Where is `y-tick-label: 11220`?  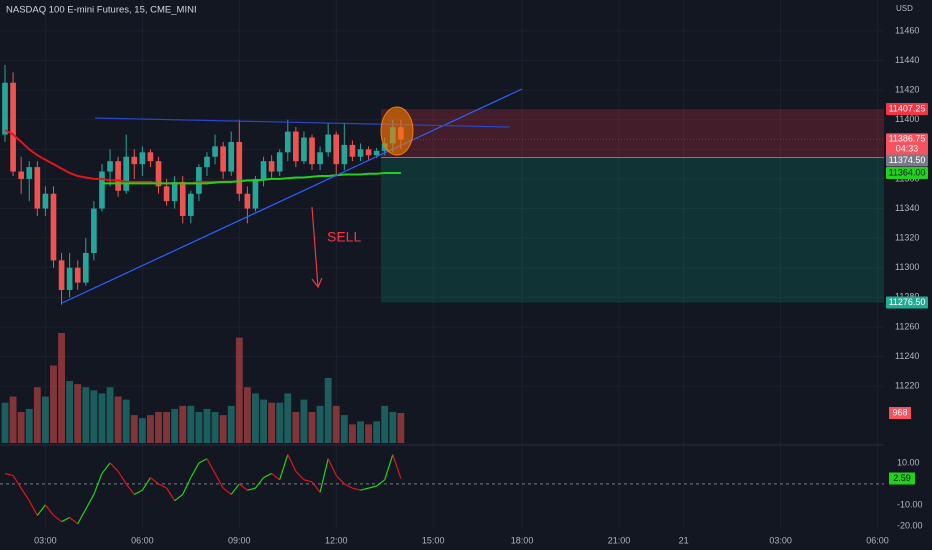 y-tick-label: 11220 is located at coordinates (907, 386).